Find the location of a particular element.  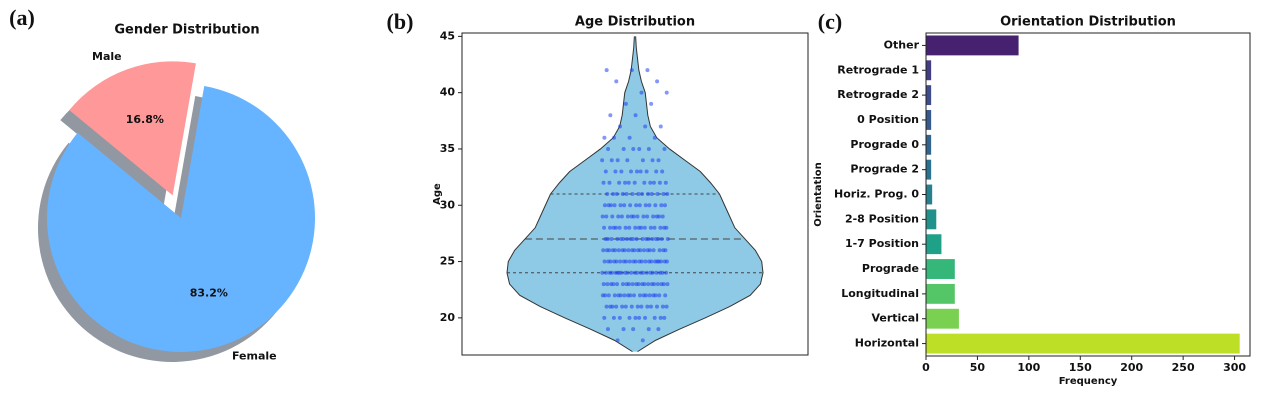

wedge-label: Female is located at coordinates (254, 355).